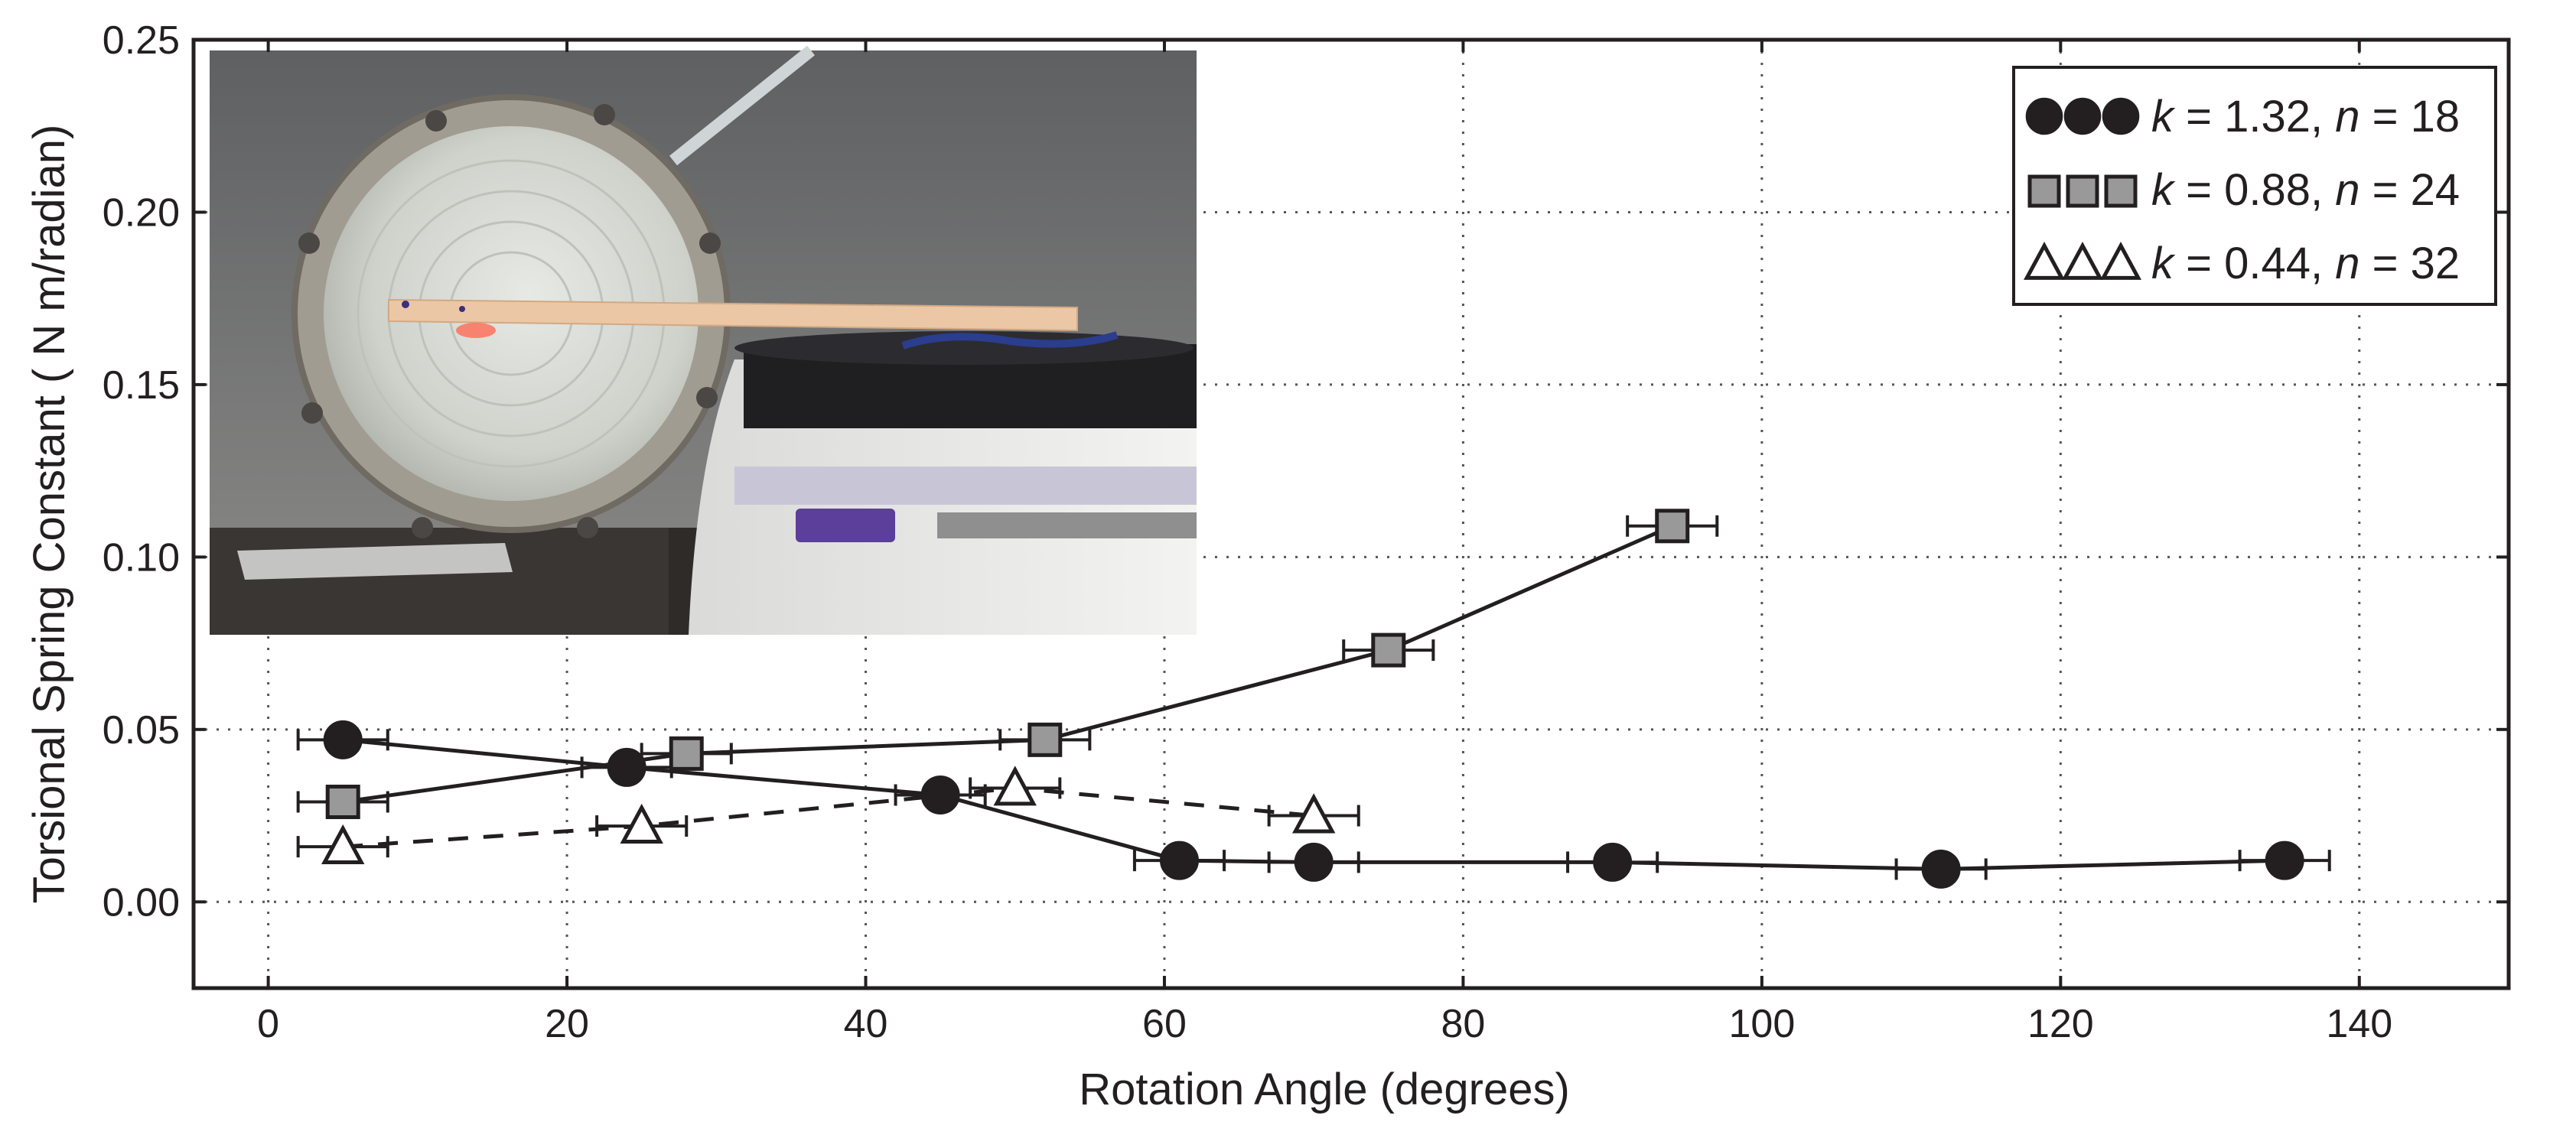  Describe the element at coordinates (2410, 263) in the screenshot. I see `legend-n-value: = 32` at that location.